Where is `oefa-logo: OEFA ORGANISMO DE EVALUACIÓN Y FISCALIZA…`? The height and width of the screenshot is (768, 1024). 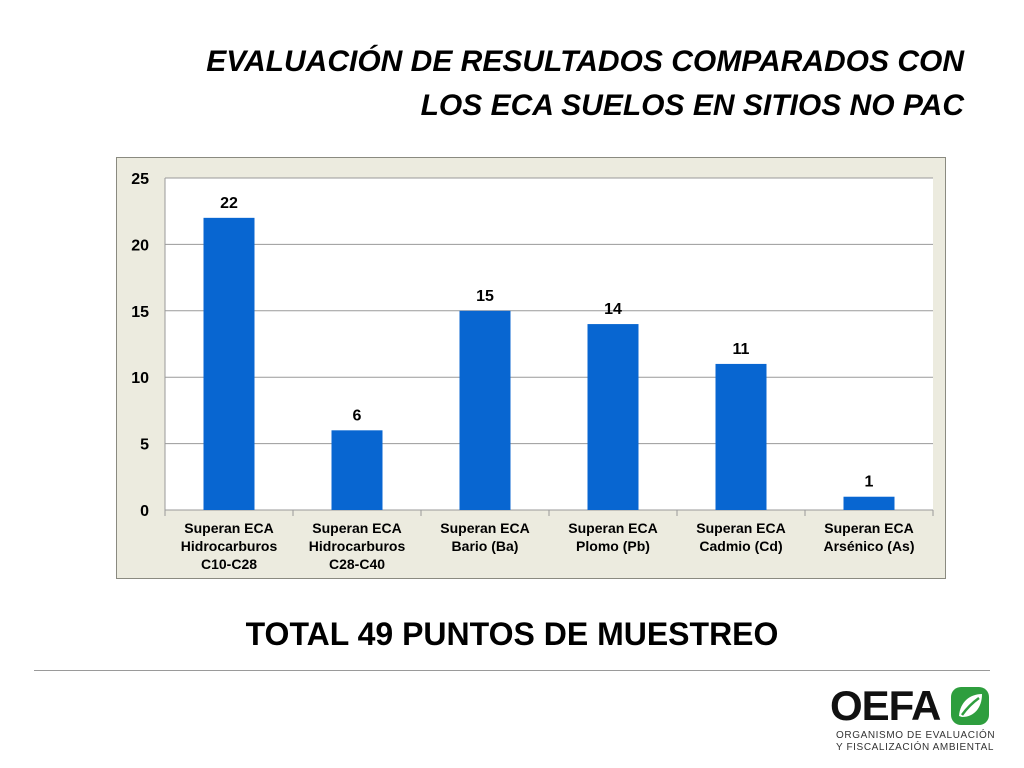 oefa-logo: OEFA ORGANISMO DE EVALUACIÓN Y FISCALIZA… is located at coordinates (915, 720).